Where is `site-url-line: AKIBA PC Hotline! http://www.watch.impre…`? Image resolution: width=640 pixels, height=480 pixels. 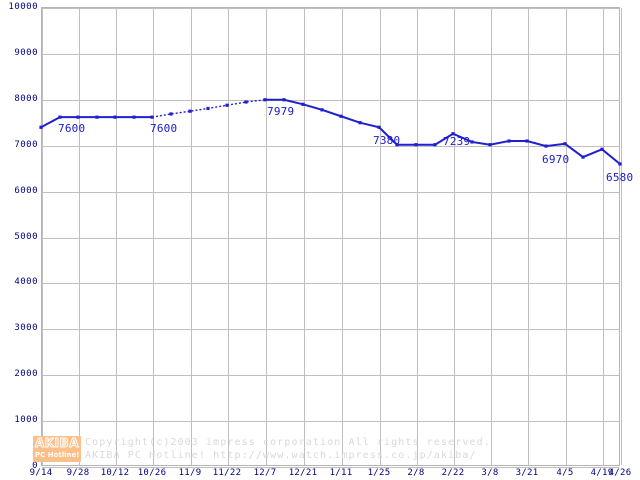 site-url-line: AKIBA PC Hotline! http://www.watch.impre… is located at coordinates (281, 455).